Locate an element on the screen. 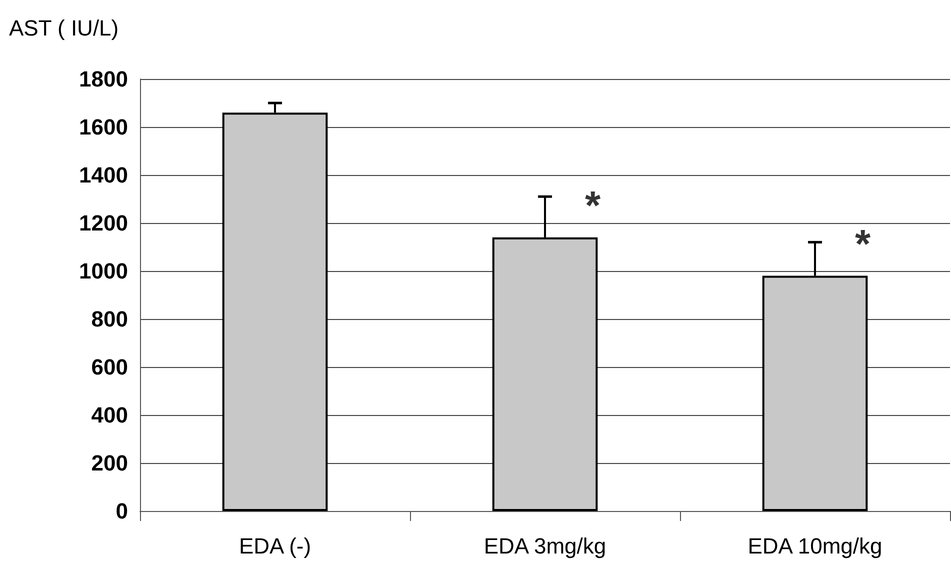 The image size is (951, 571). y-tick-label: 1600 is located at coordinates (103, 127).